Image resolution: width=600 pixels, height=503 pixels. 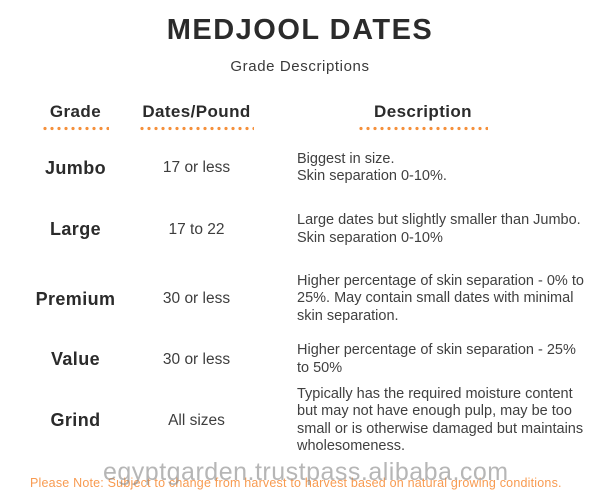 I want to click on header-cell-description: Description, so click(x=423, y=116).